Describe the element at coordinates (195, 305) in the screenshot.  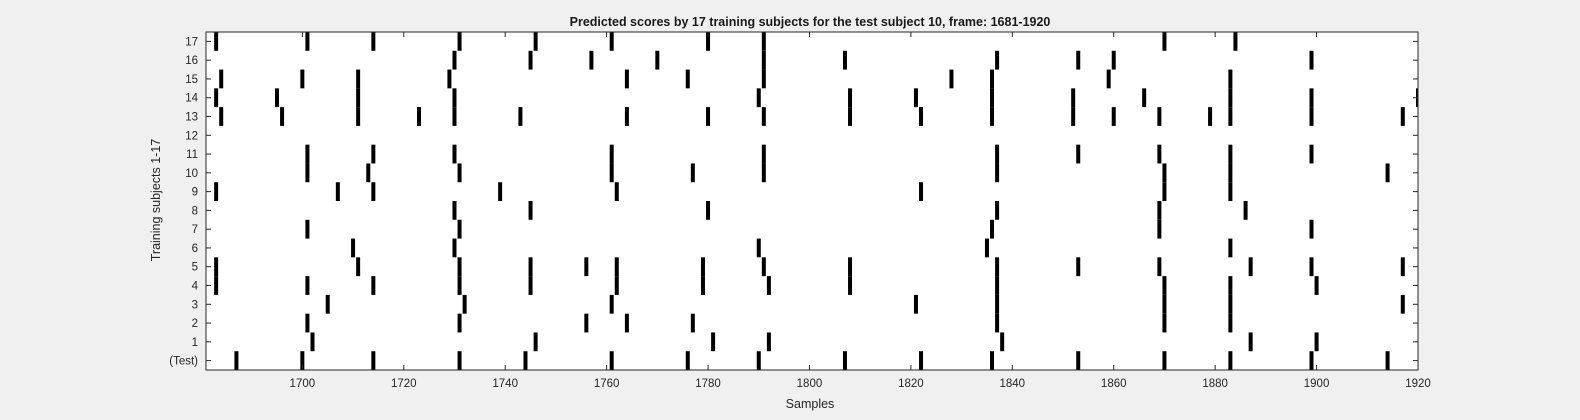
I see `y-tick-label: 3` at that location.